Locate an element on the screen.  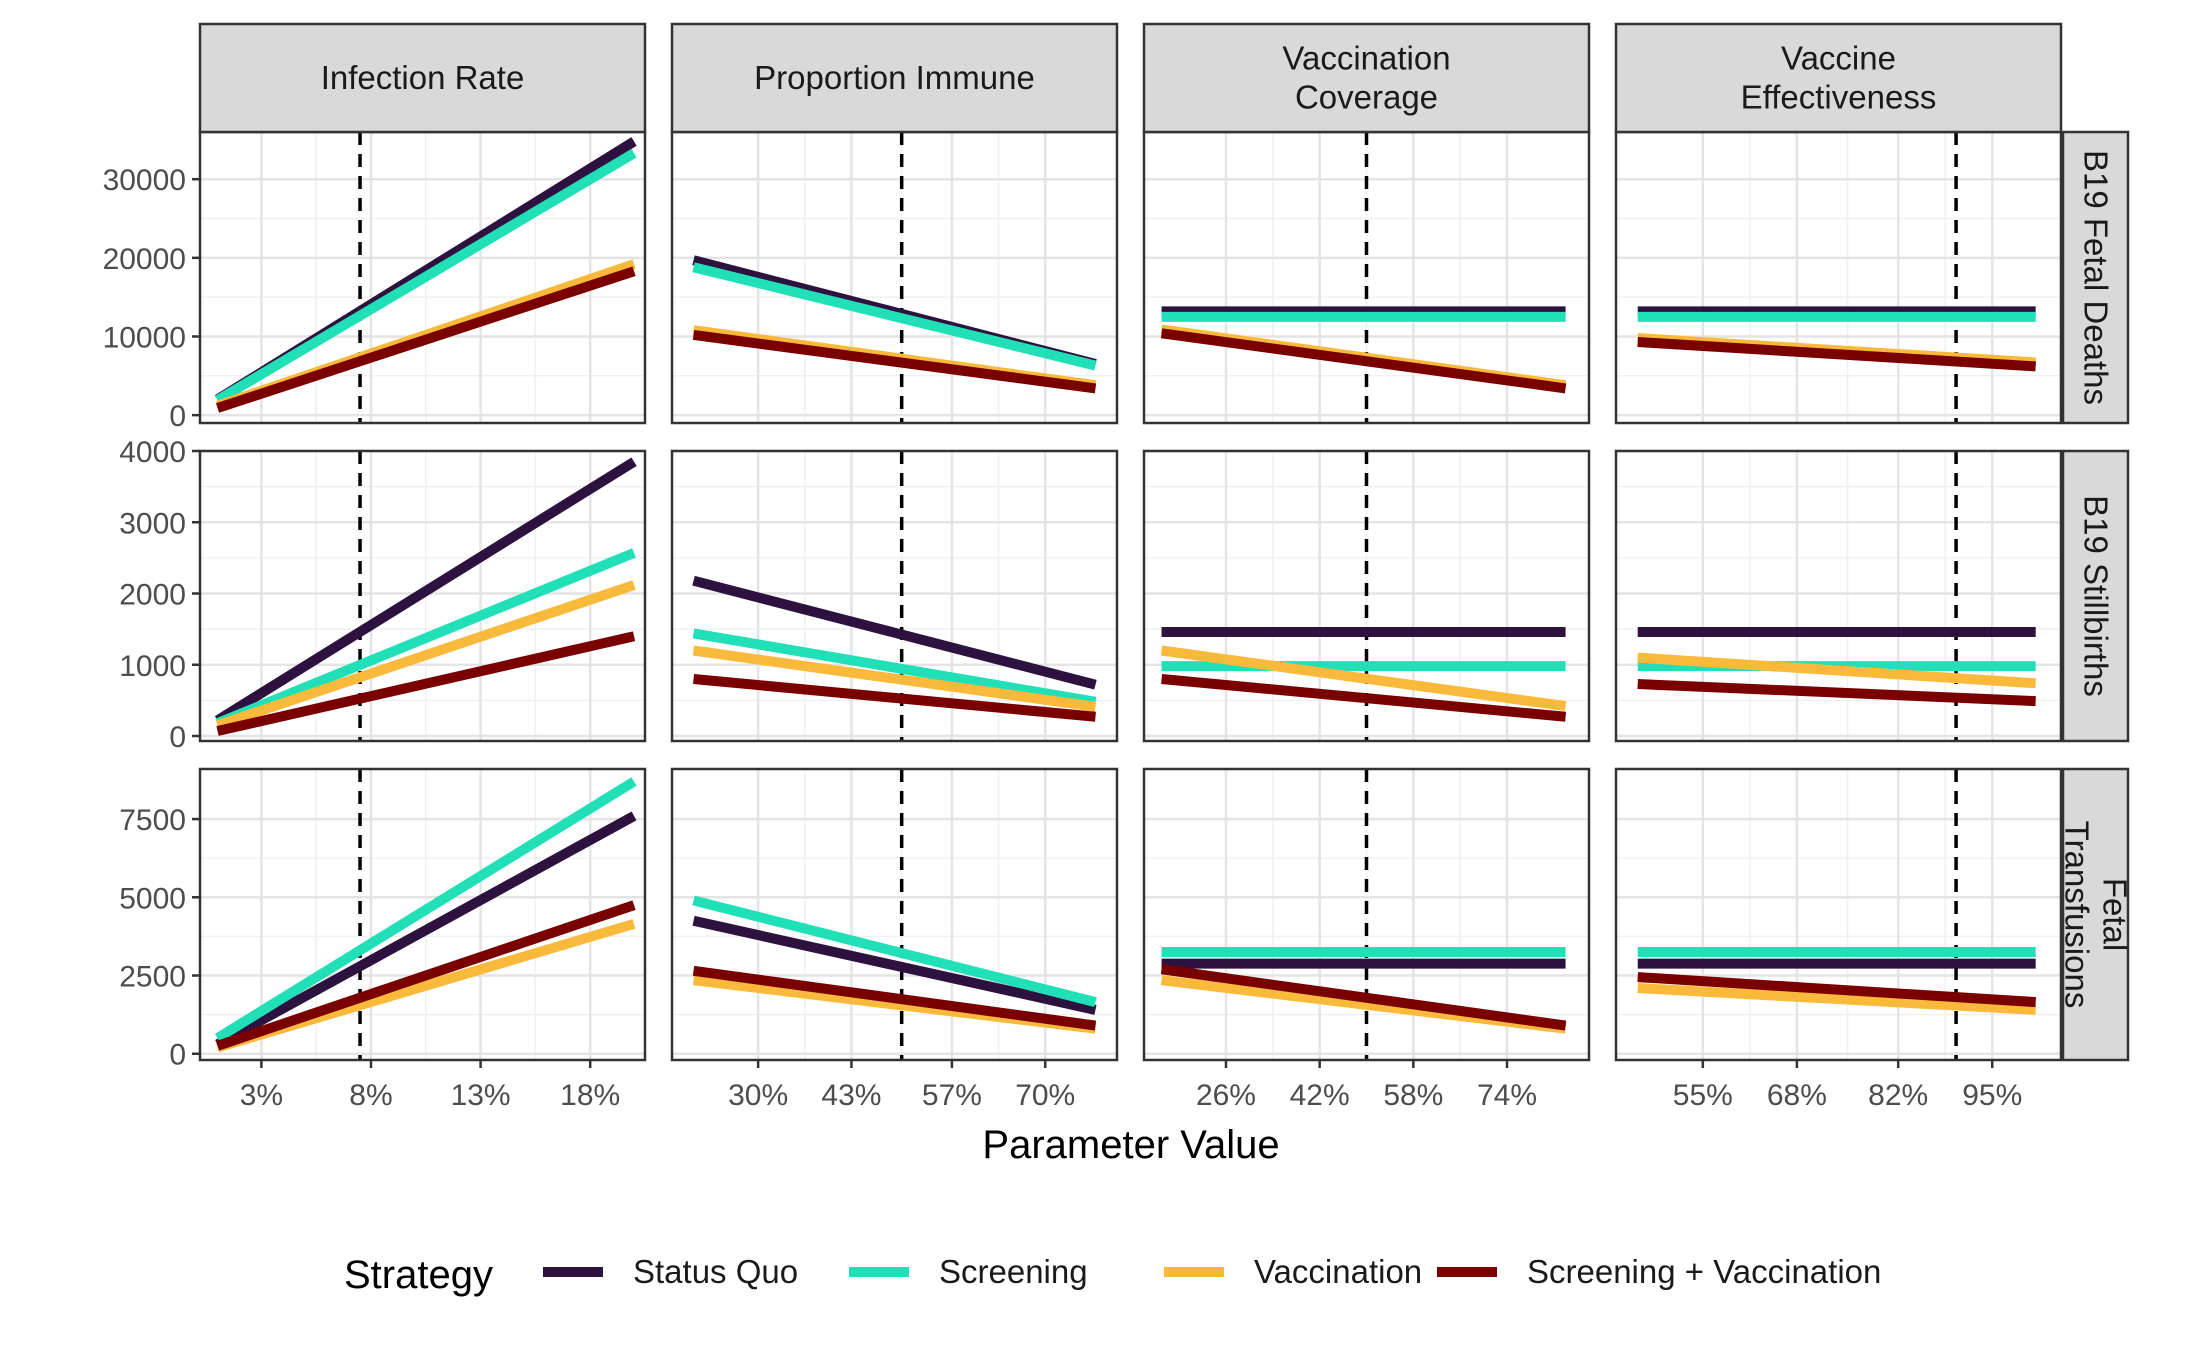
panel-b19-fetal-deaths-vaccination-coverage is located at coordinates (1366, 277).